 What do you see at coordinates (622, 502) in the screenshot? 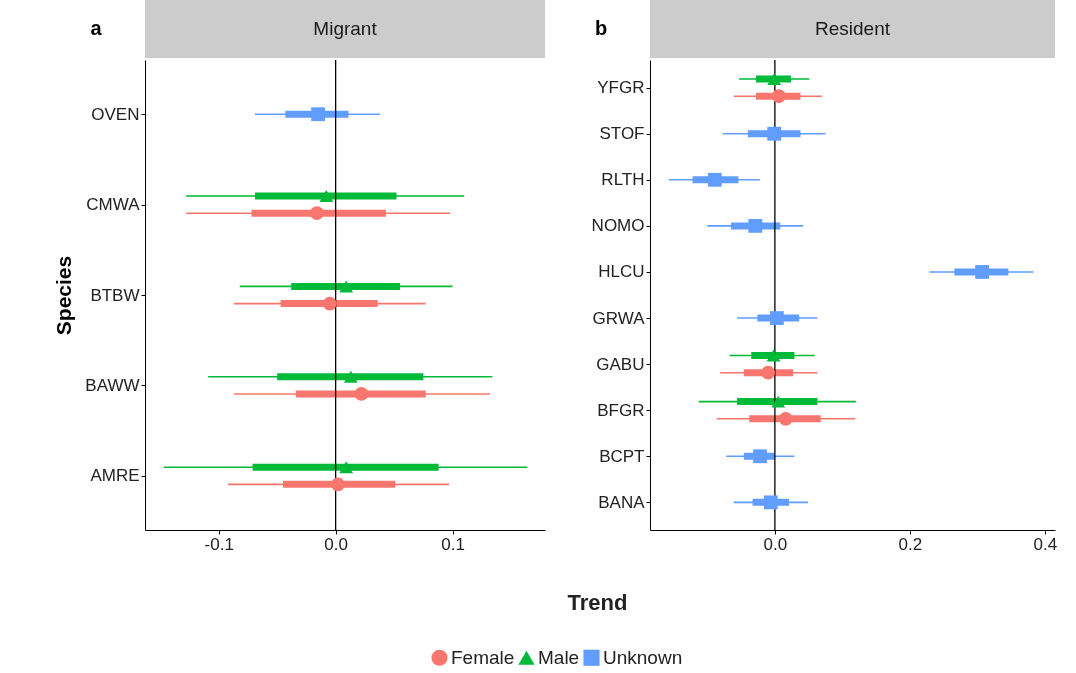
I see `y-tick-label: BANA` at bounding box center [622, 502].